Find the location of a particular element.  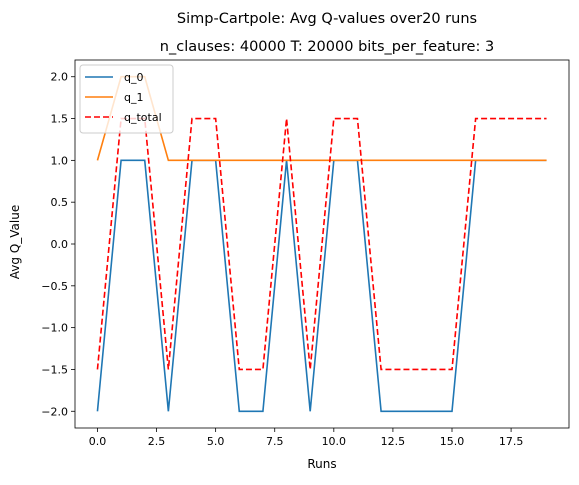

y-tick-label: −0.5 is located at coordinates (54, 286).